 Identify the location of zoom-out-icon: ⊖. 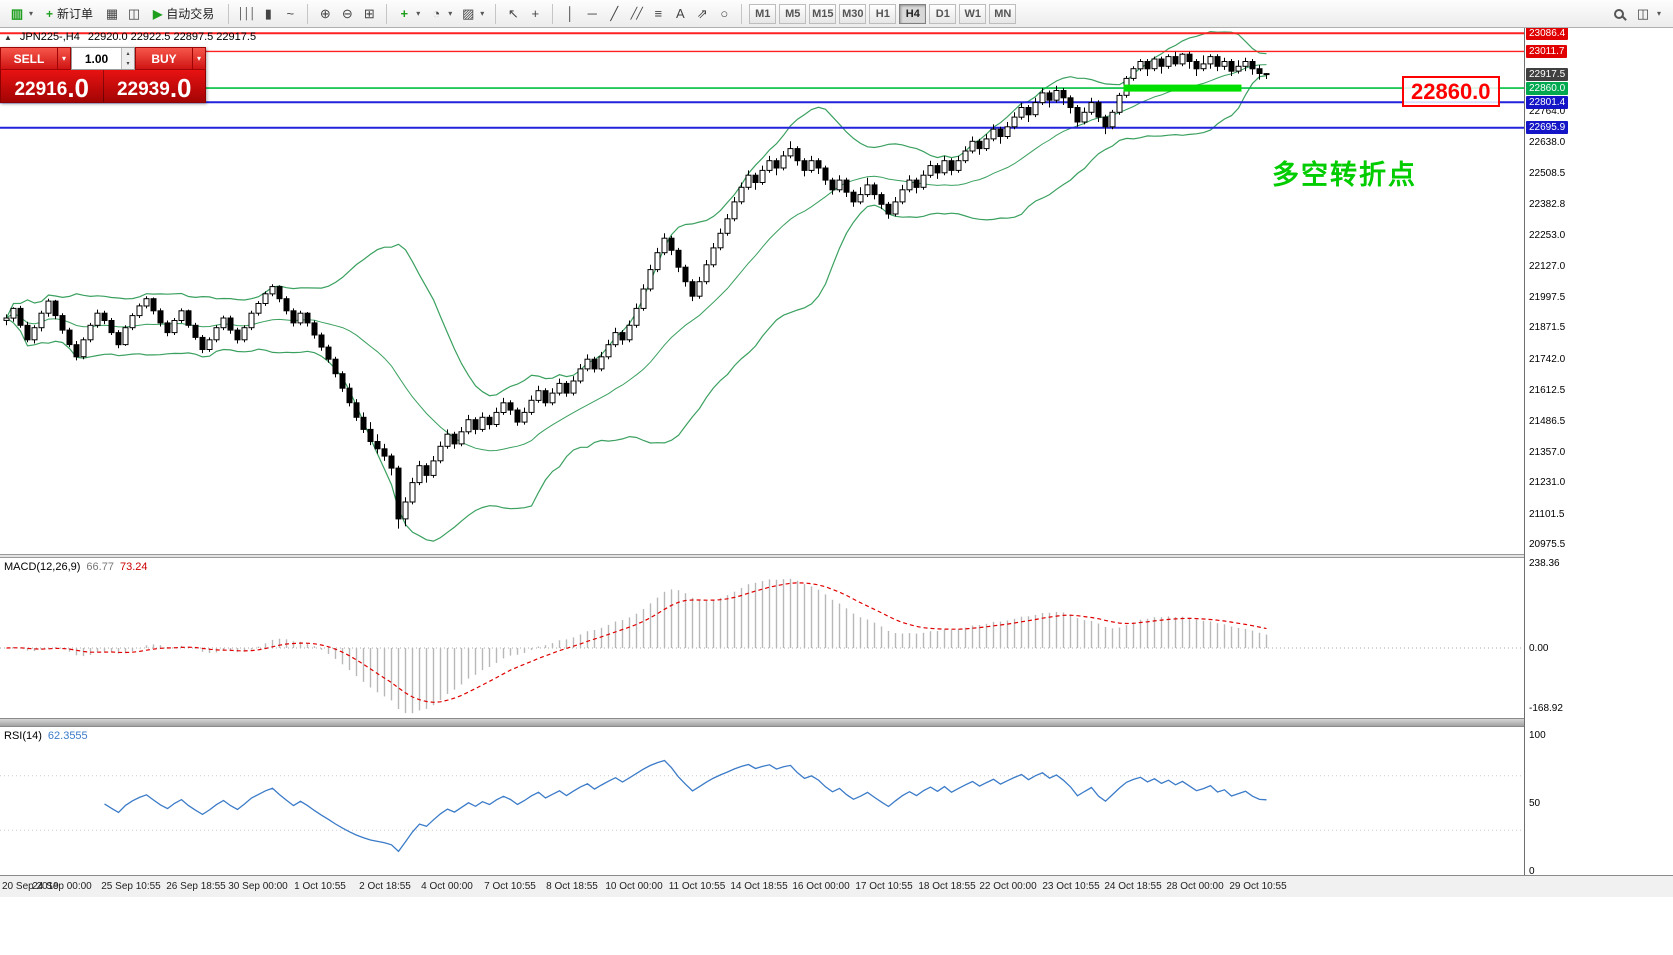
(347, 13).